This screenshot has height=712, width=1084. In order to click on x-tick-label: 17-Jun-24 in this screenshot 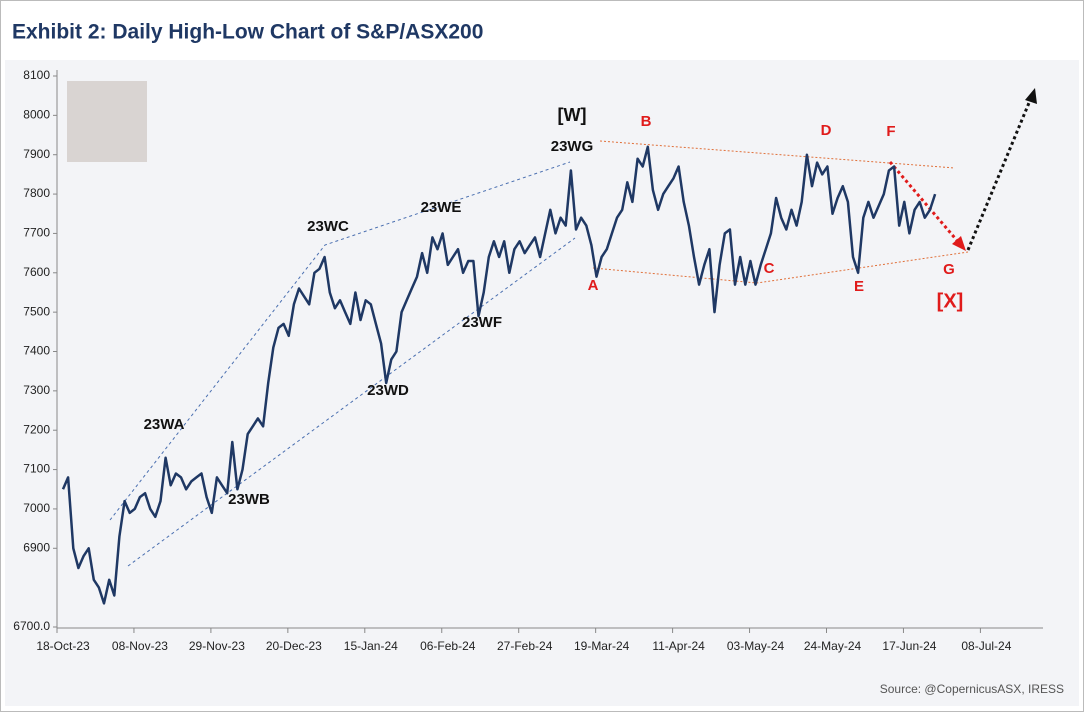, I will do `click(909, 646)`.